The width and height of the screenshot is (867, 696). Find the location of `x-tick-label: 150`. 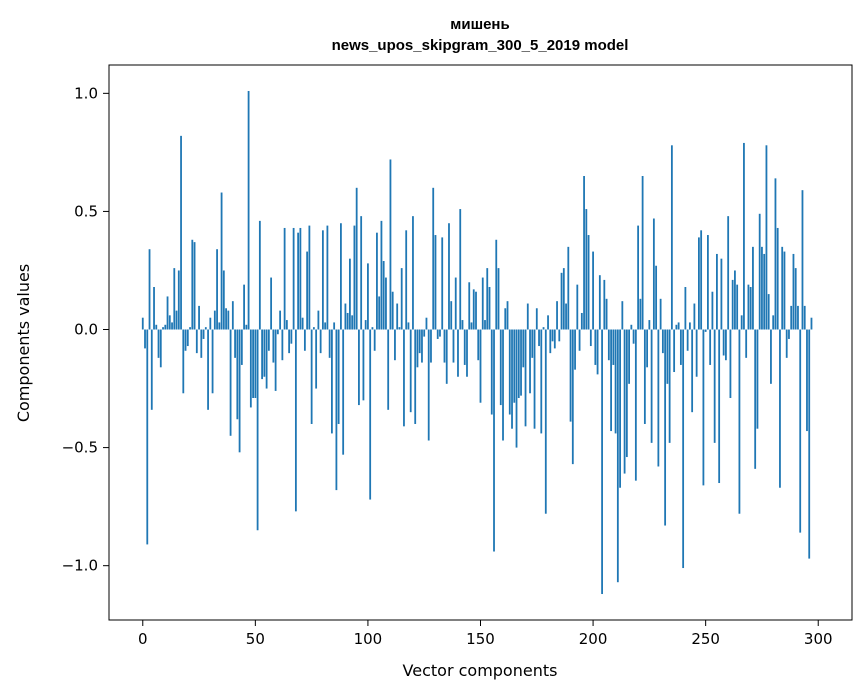

x-tick-label: 150 is located at coordinates (480, 639).